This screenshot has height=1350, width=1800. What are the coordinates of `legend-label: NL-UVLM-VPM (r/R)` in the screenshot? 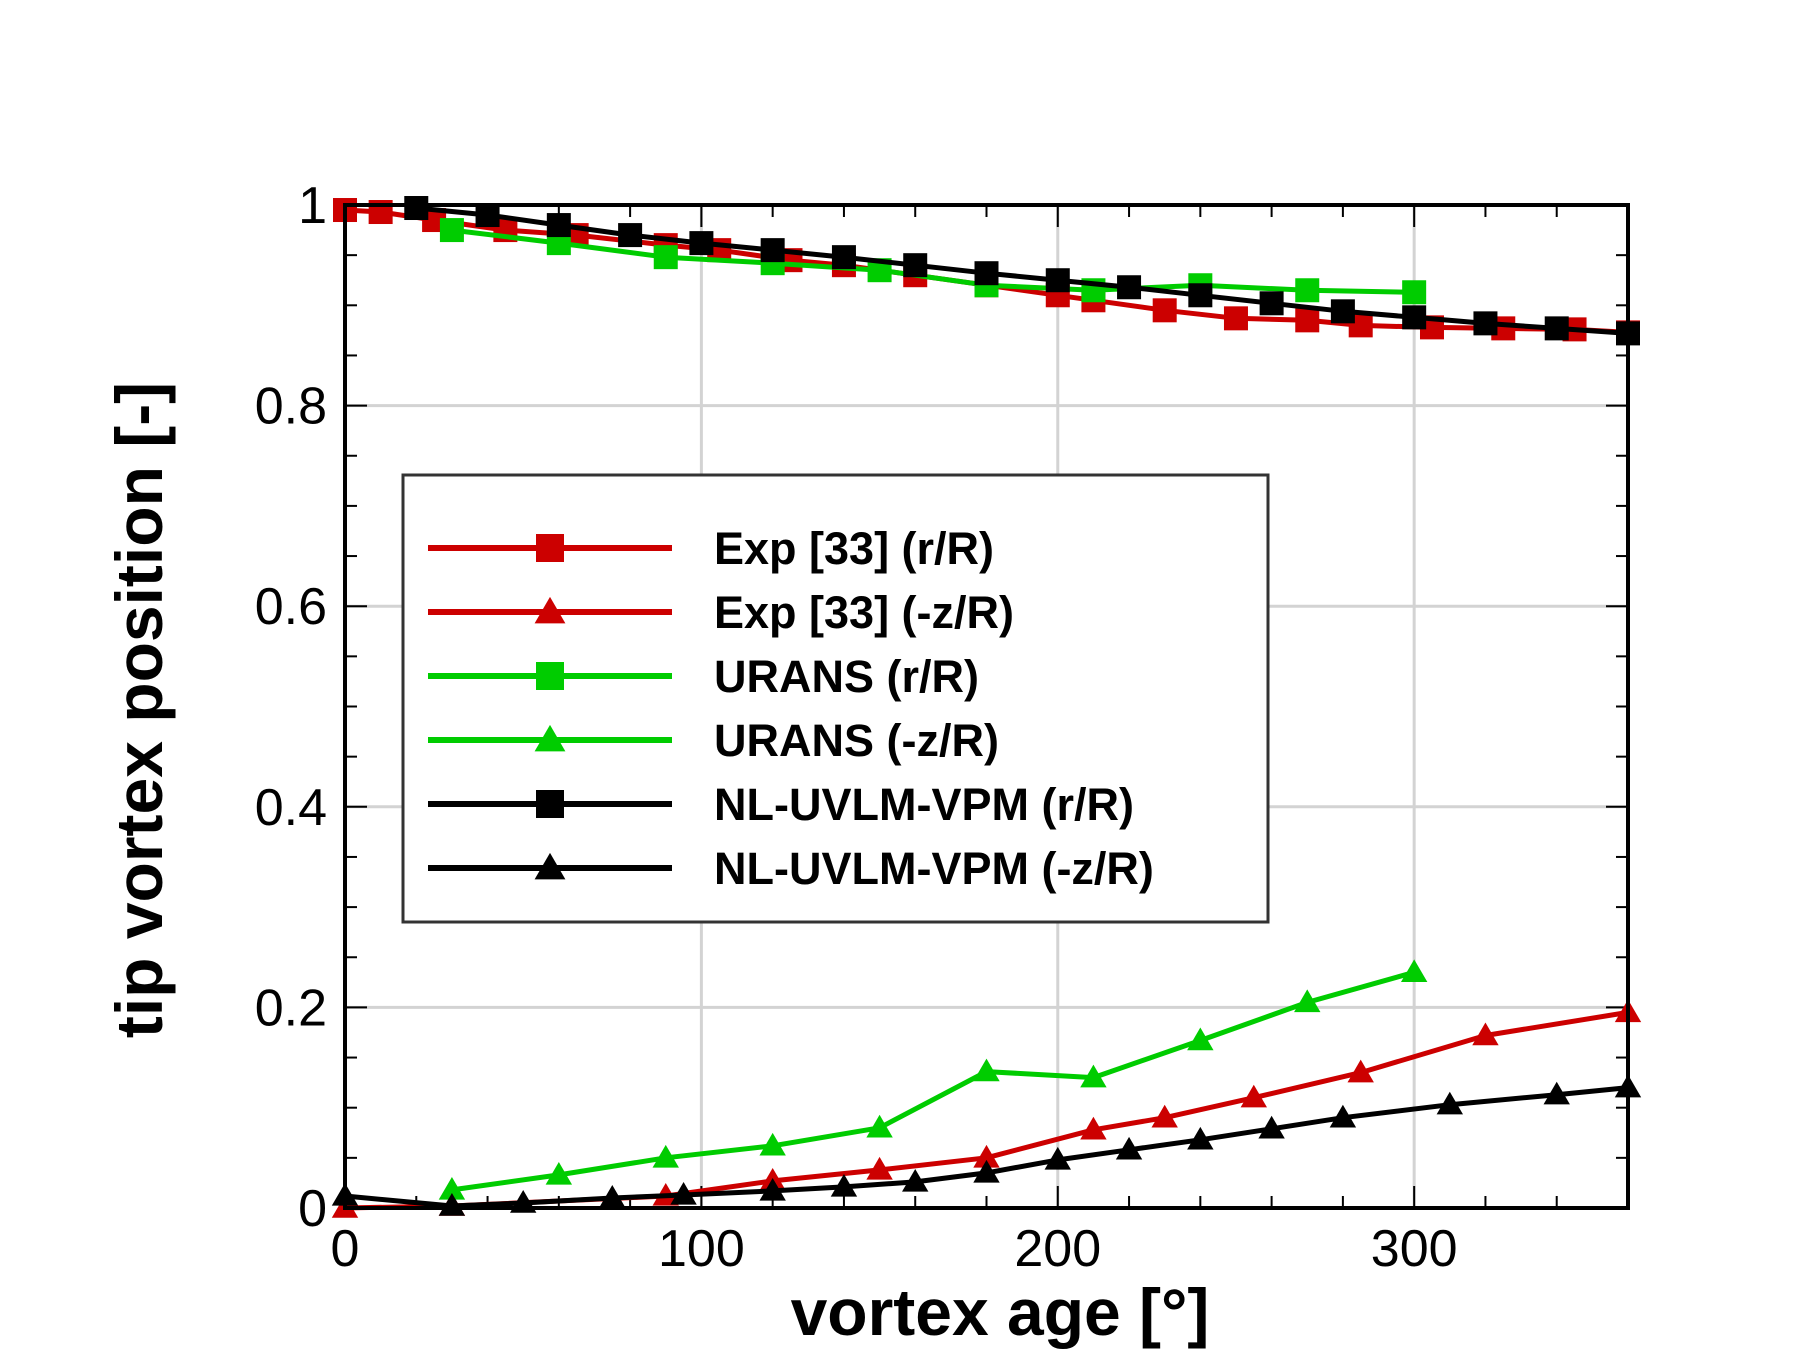 It's located at (924, 804).